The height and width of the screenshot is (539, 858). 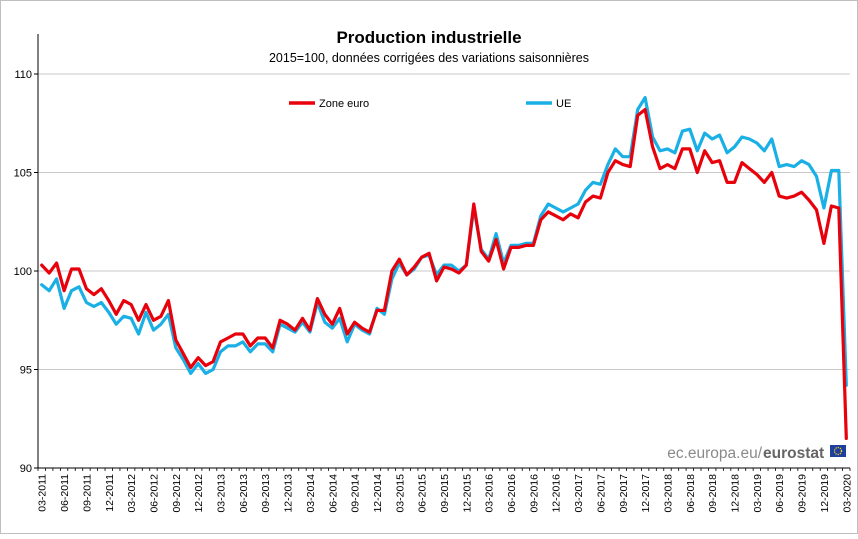 I want to click on x-tick-label: 12-2017, so click(x=646, y=493).